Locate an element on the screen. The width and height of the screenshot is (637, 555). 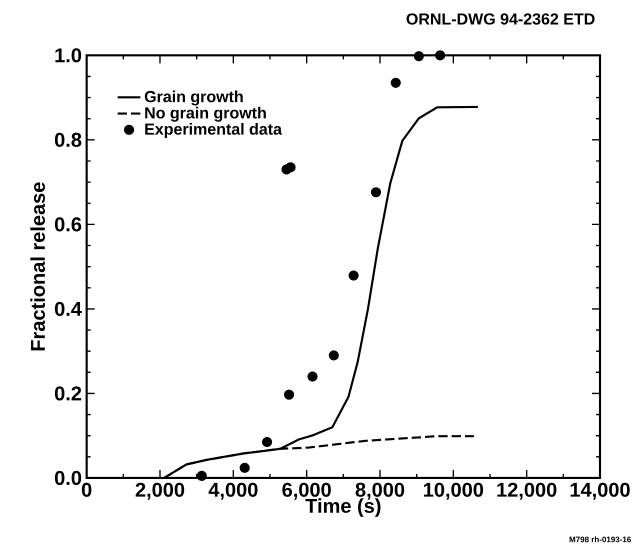
x-tick-label: 12,000 is located at coordinates (526, 491).